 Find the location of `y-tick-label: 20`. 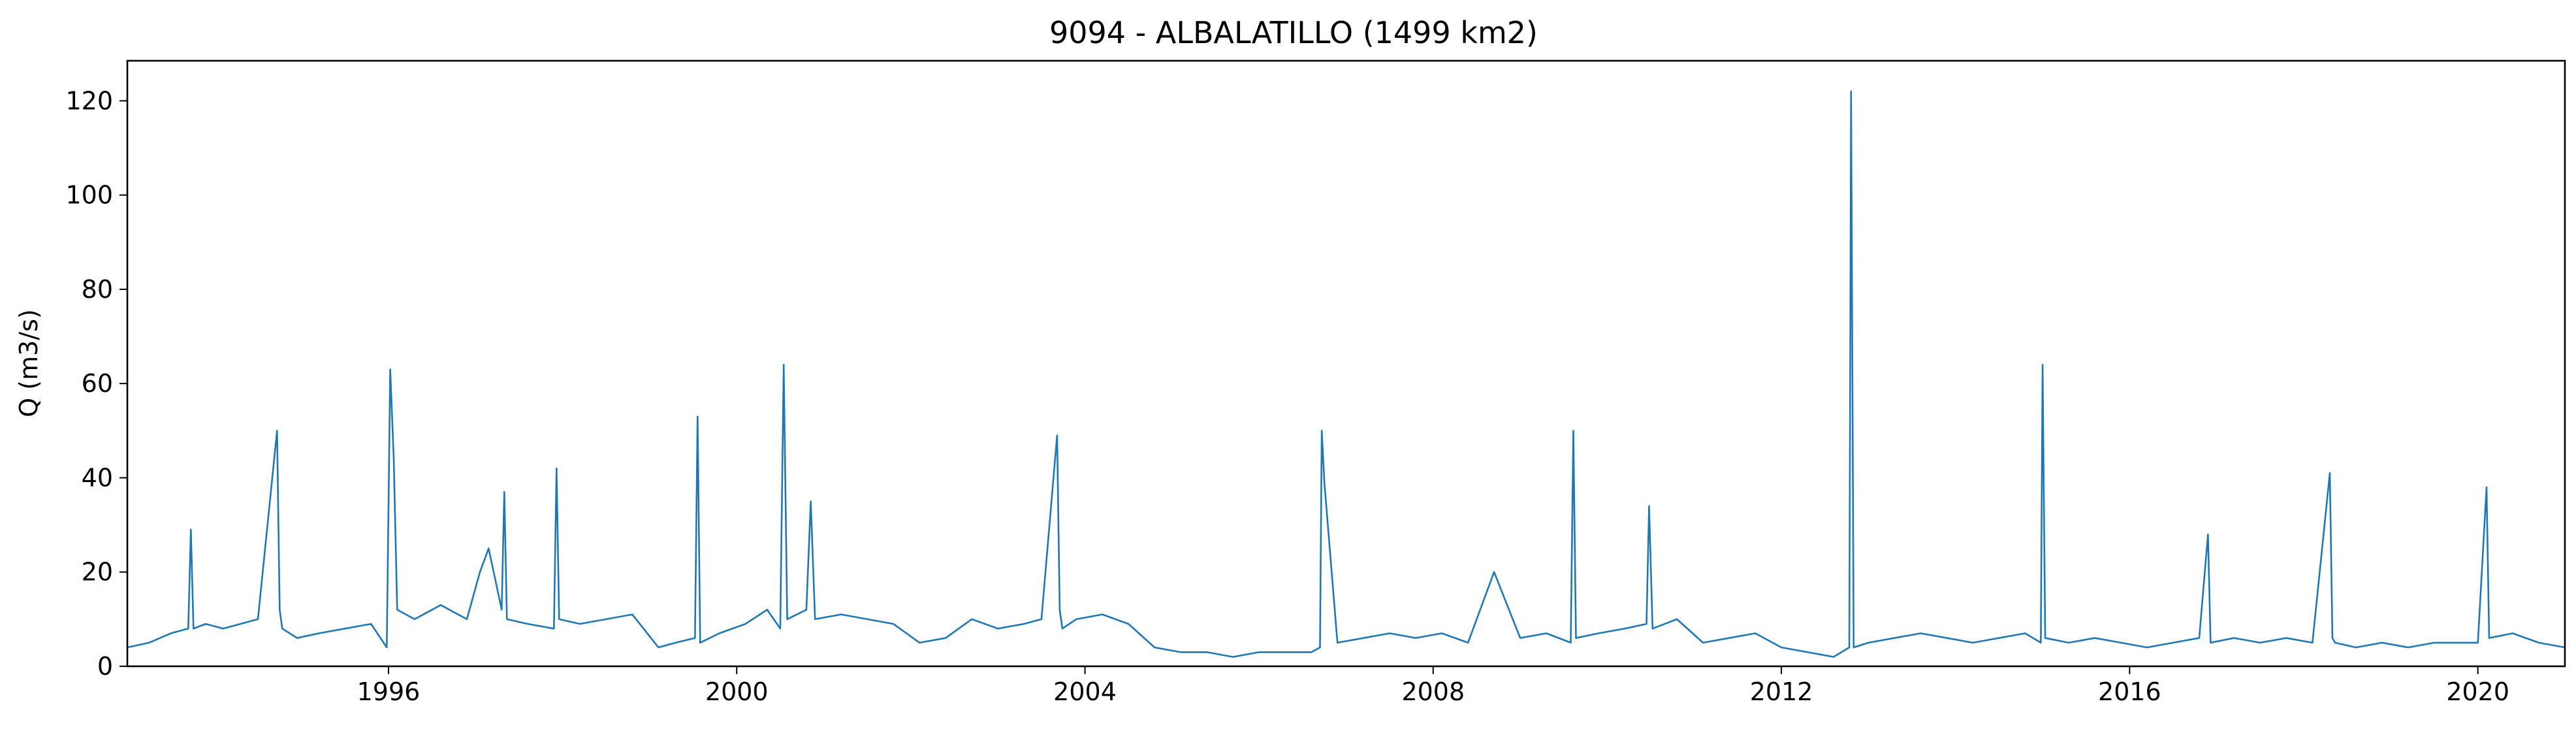

y-tick-label: 20 is located at coordinates (98, 572).